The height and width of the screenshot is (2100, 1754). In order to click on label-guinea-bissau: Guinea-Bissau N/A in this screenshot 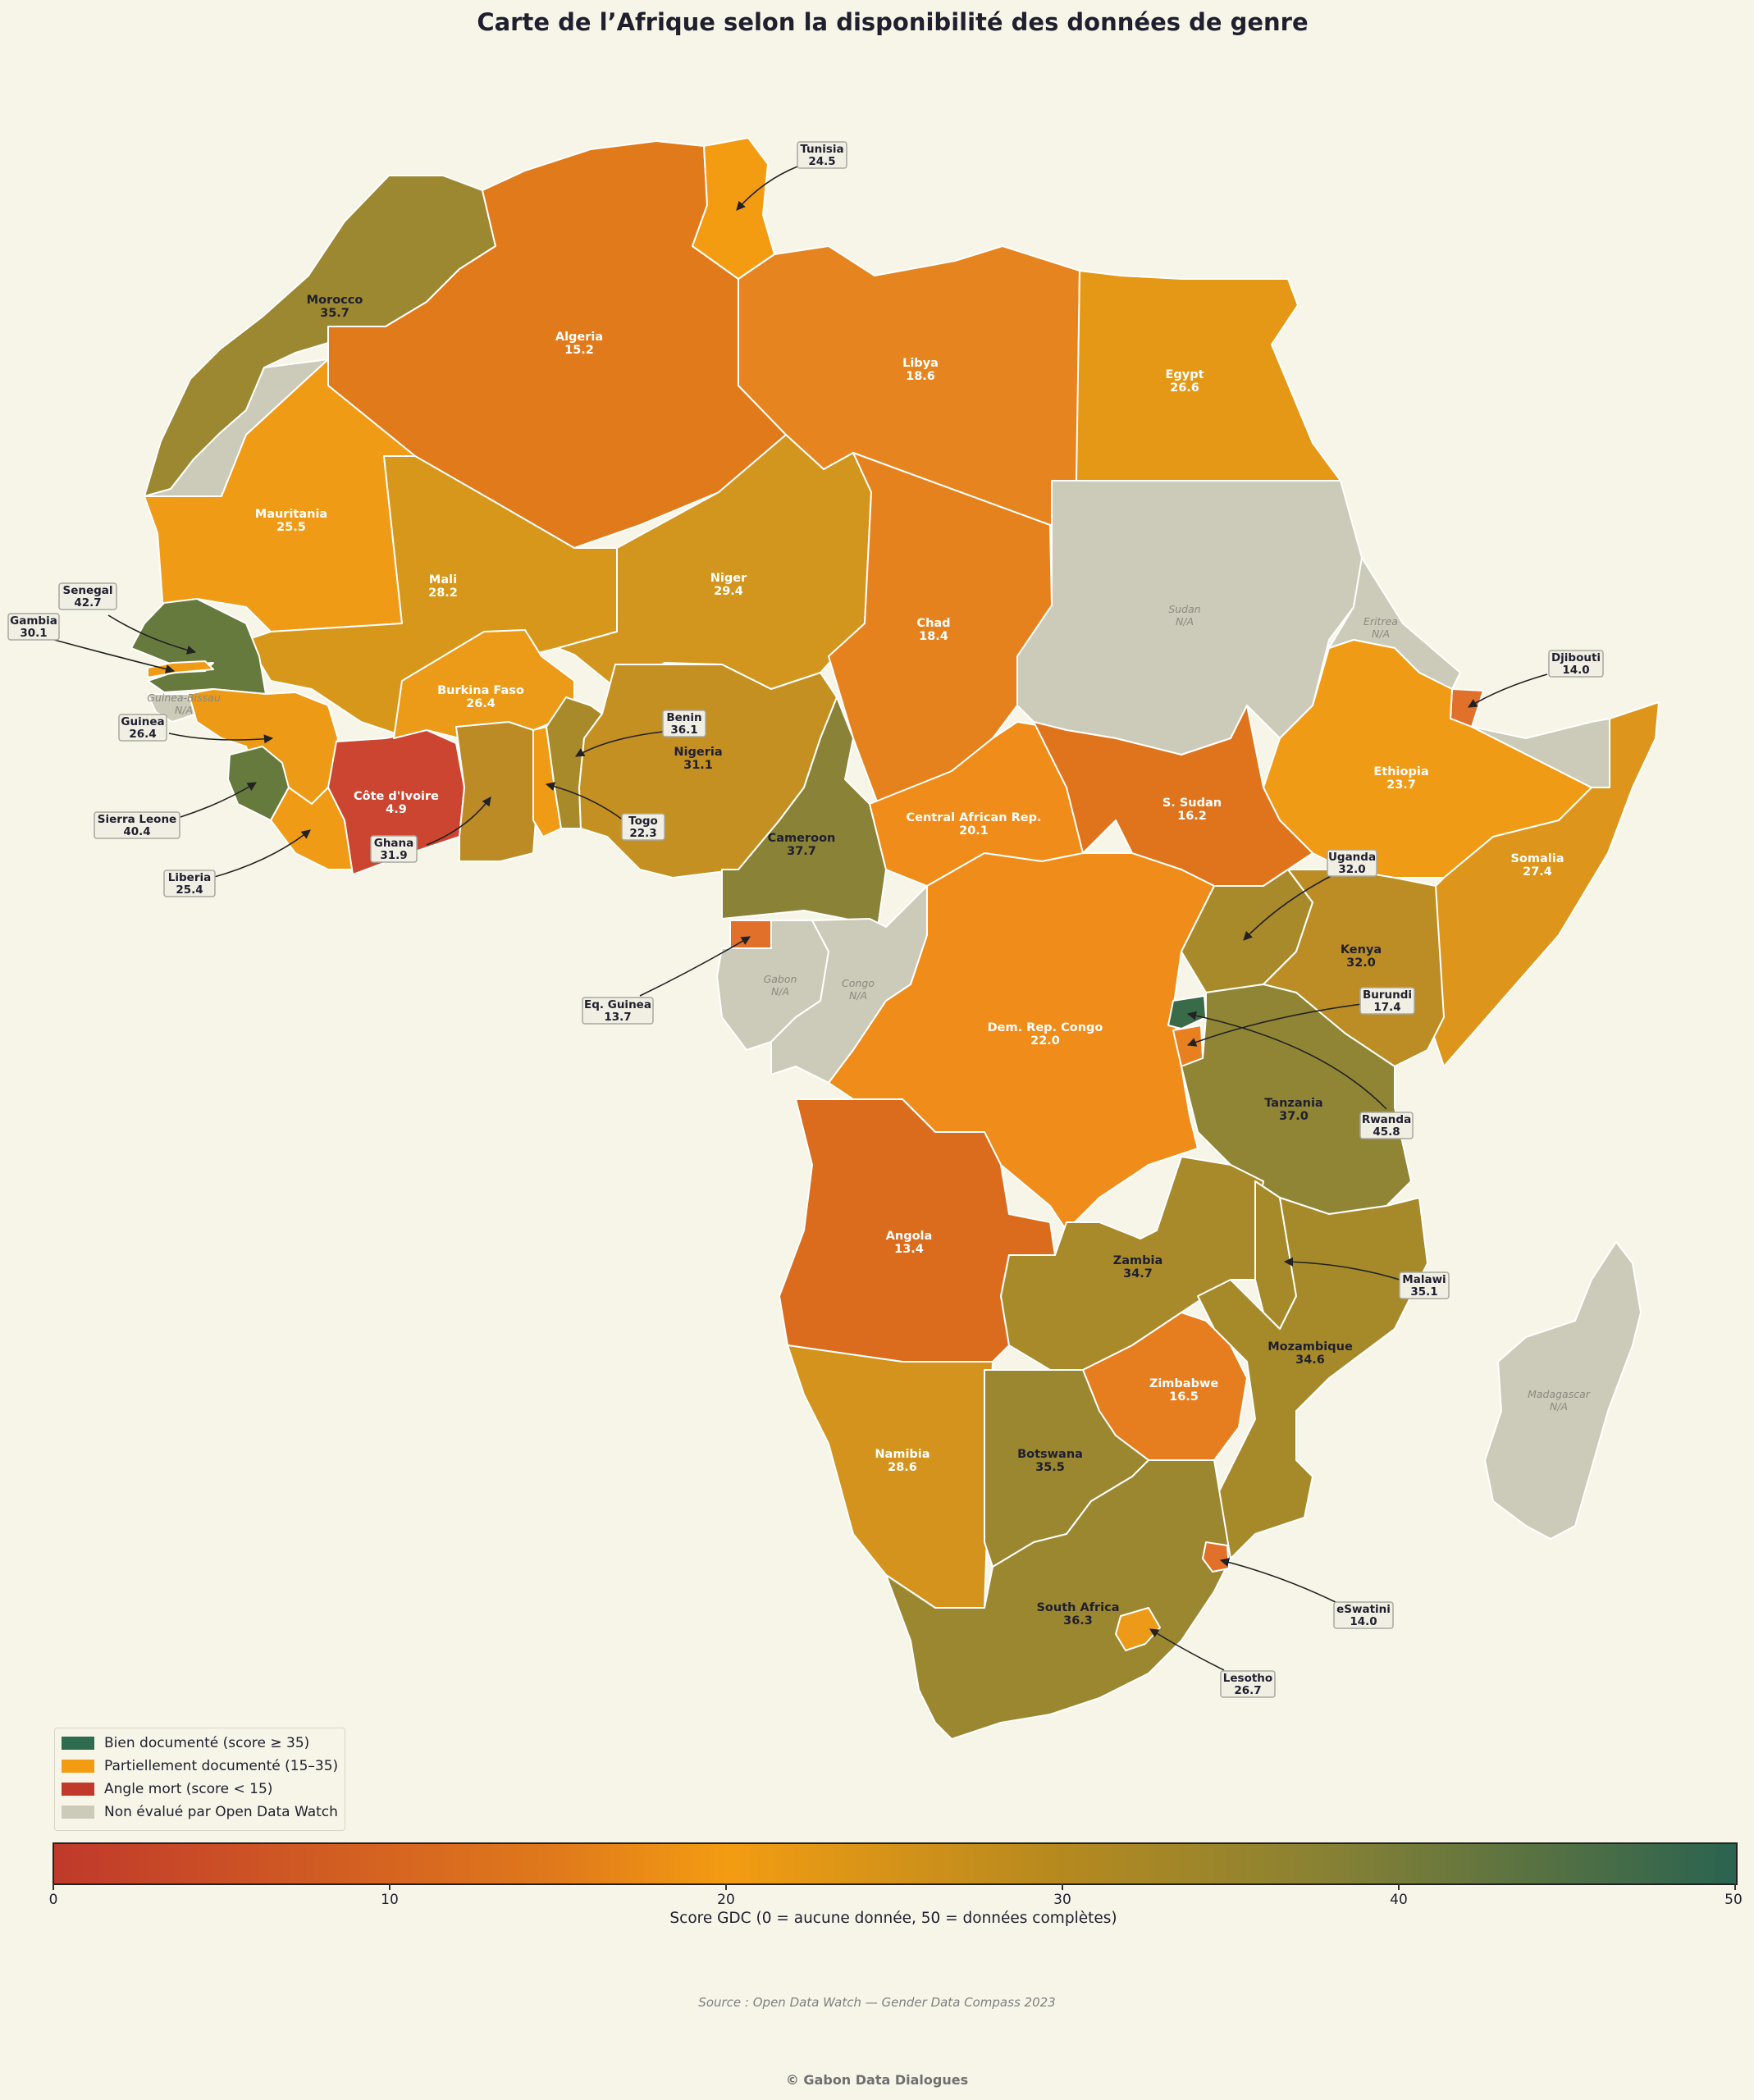, I will do `click(184, 704)`.